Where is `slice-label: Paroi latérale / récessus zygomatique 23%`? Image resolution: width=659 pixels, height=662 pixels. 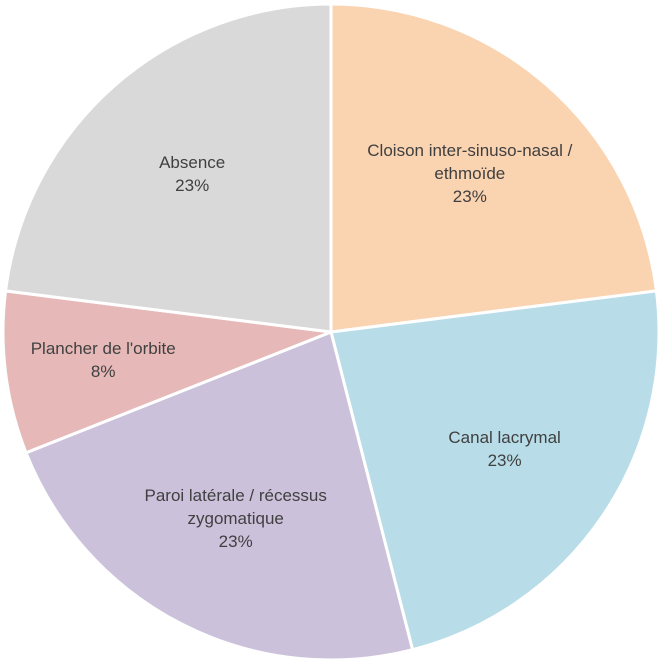
slice-label: Paroi latérale / récessus zygomatique 23% is located at coordinates (236, 519).